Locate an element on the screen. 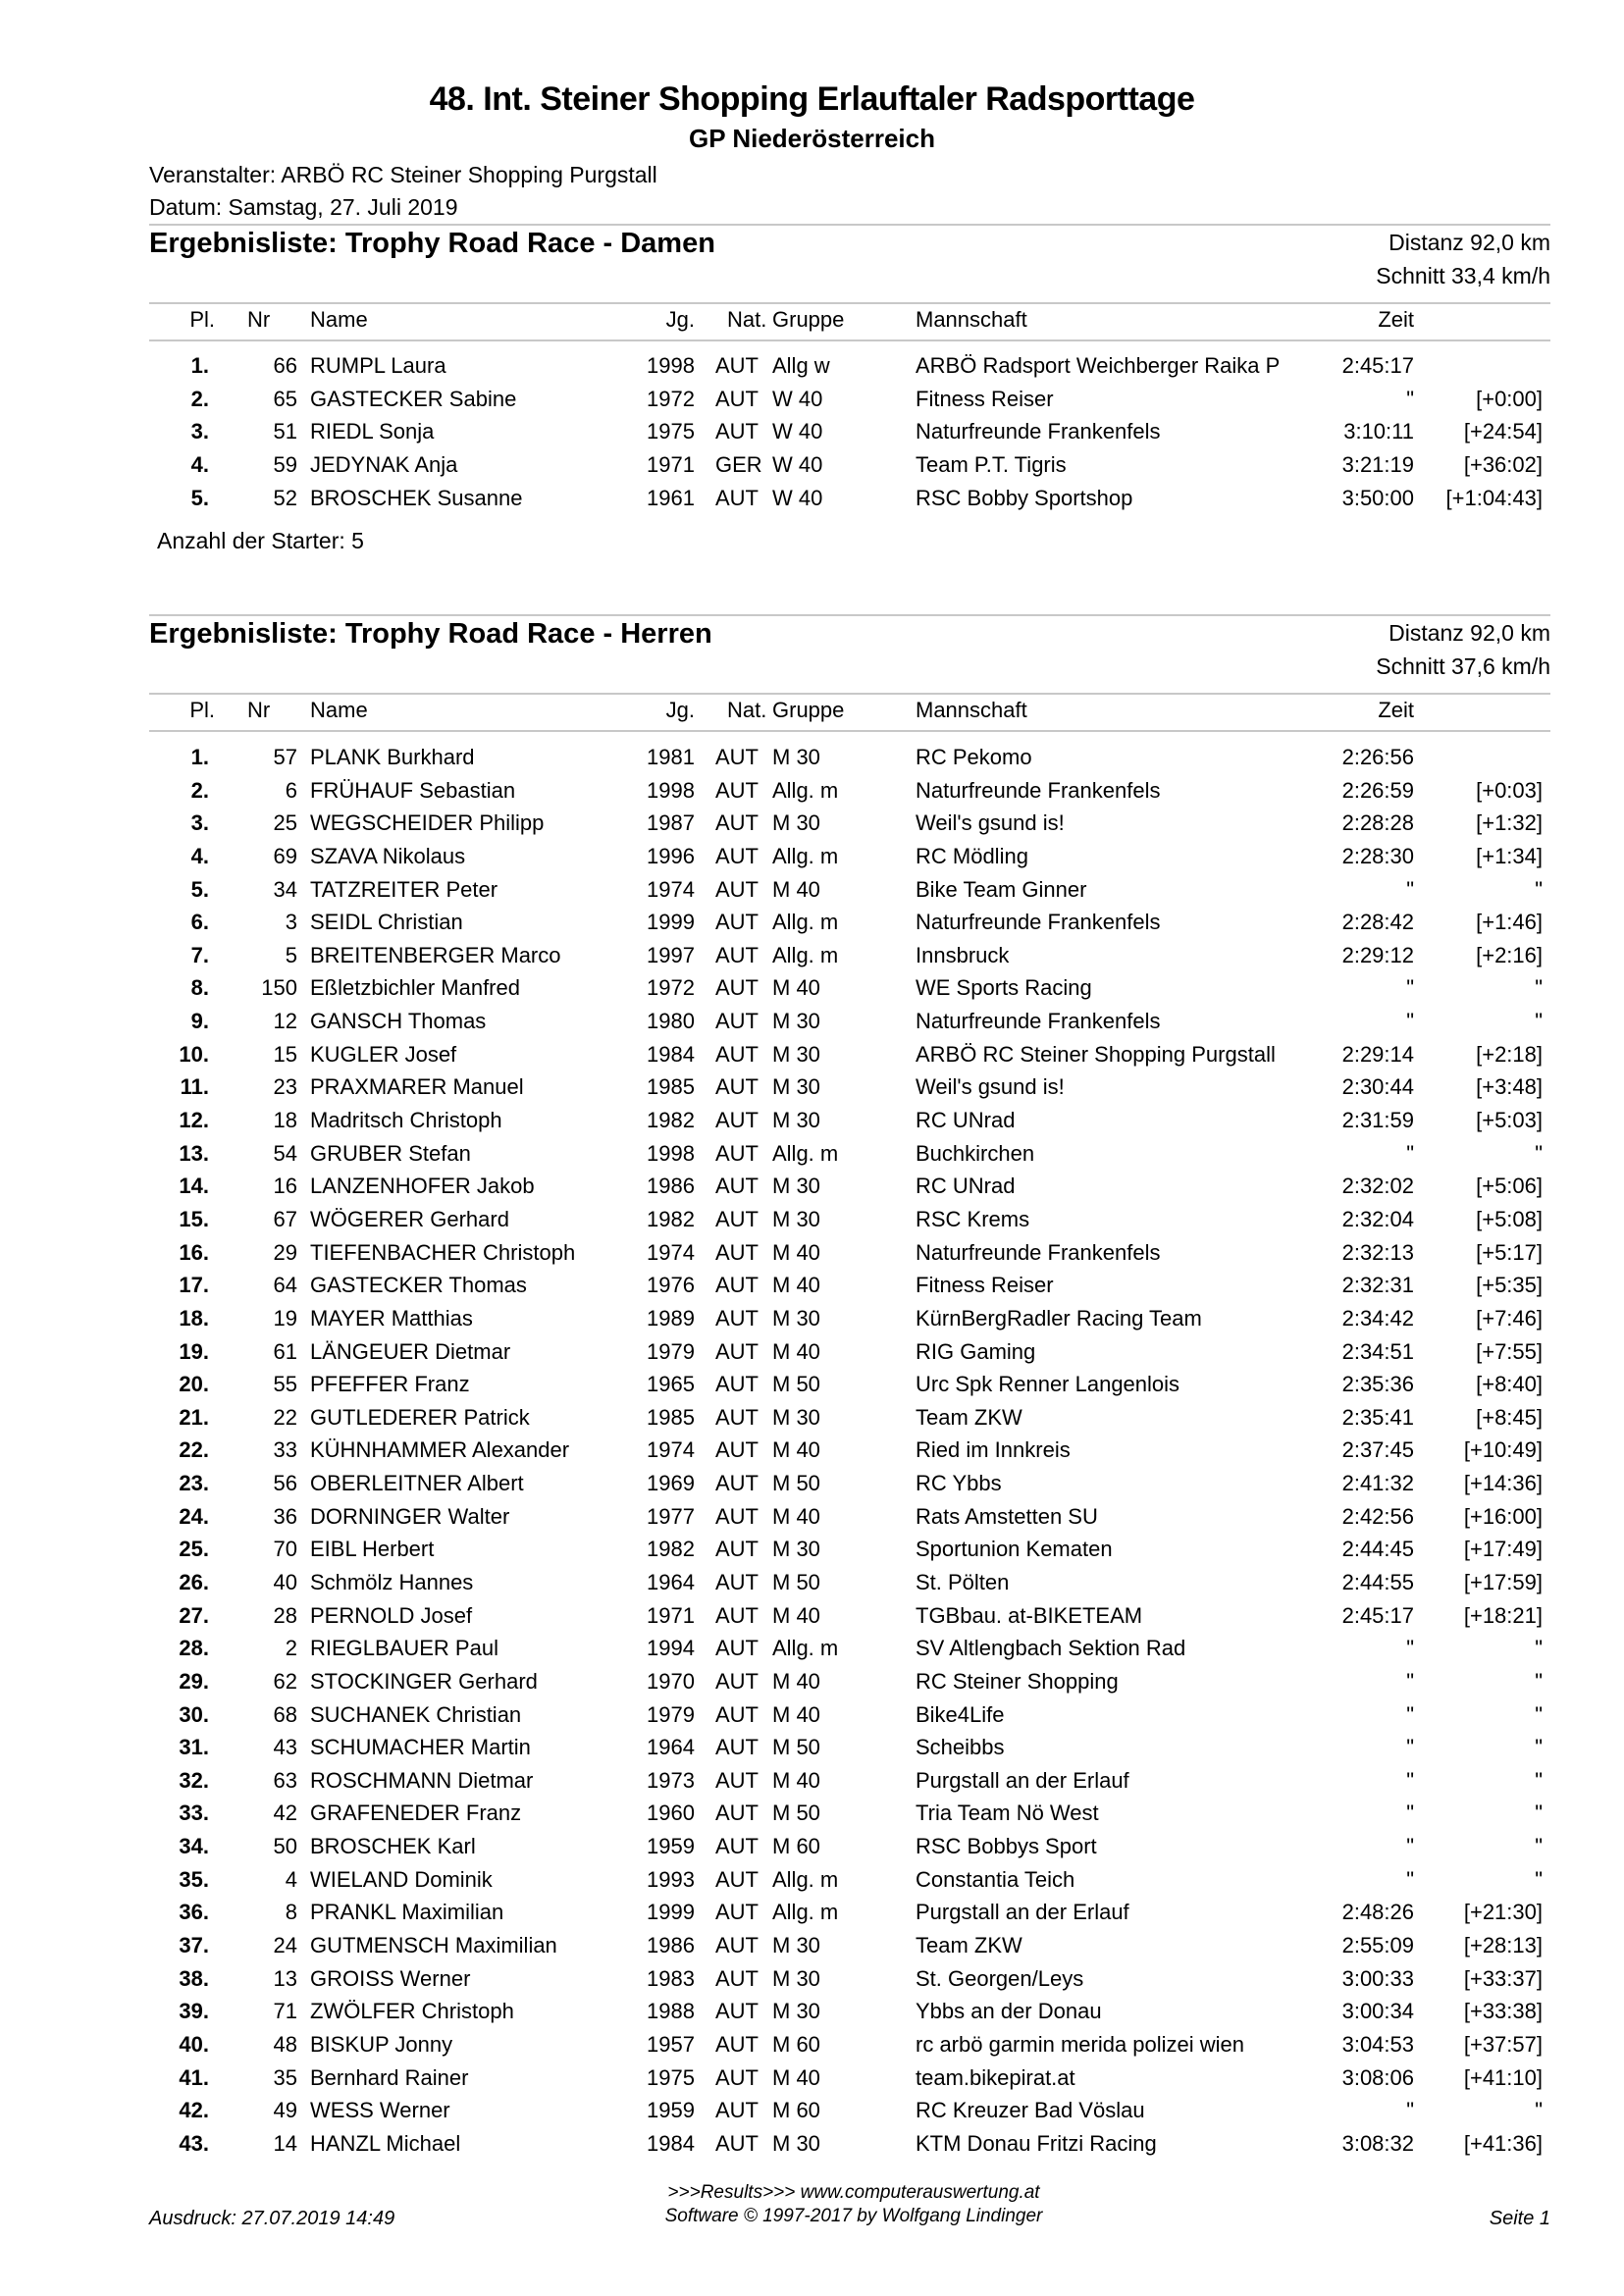  bib-number: 48 is located at coordinates (285, 2044).